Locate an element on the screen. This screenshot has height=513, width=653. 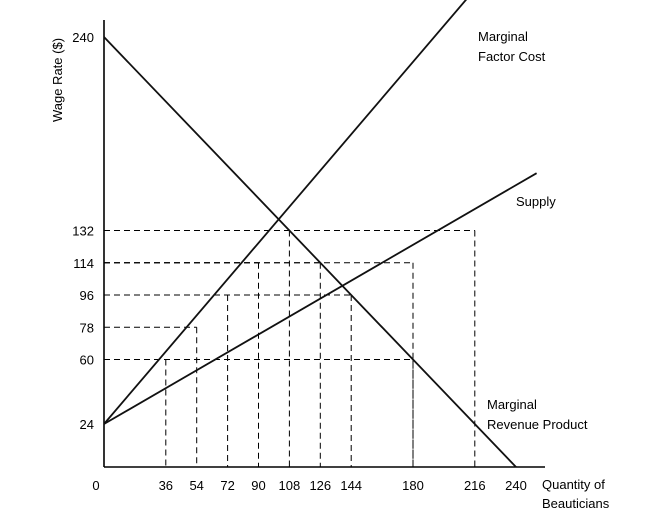
mfc-label-line-2: Factor Cost is located at coordinates (512, 56).